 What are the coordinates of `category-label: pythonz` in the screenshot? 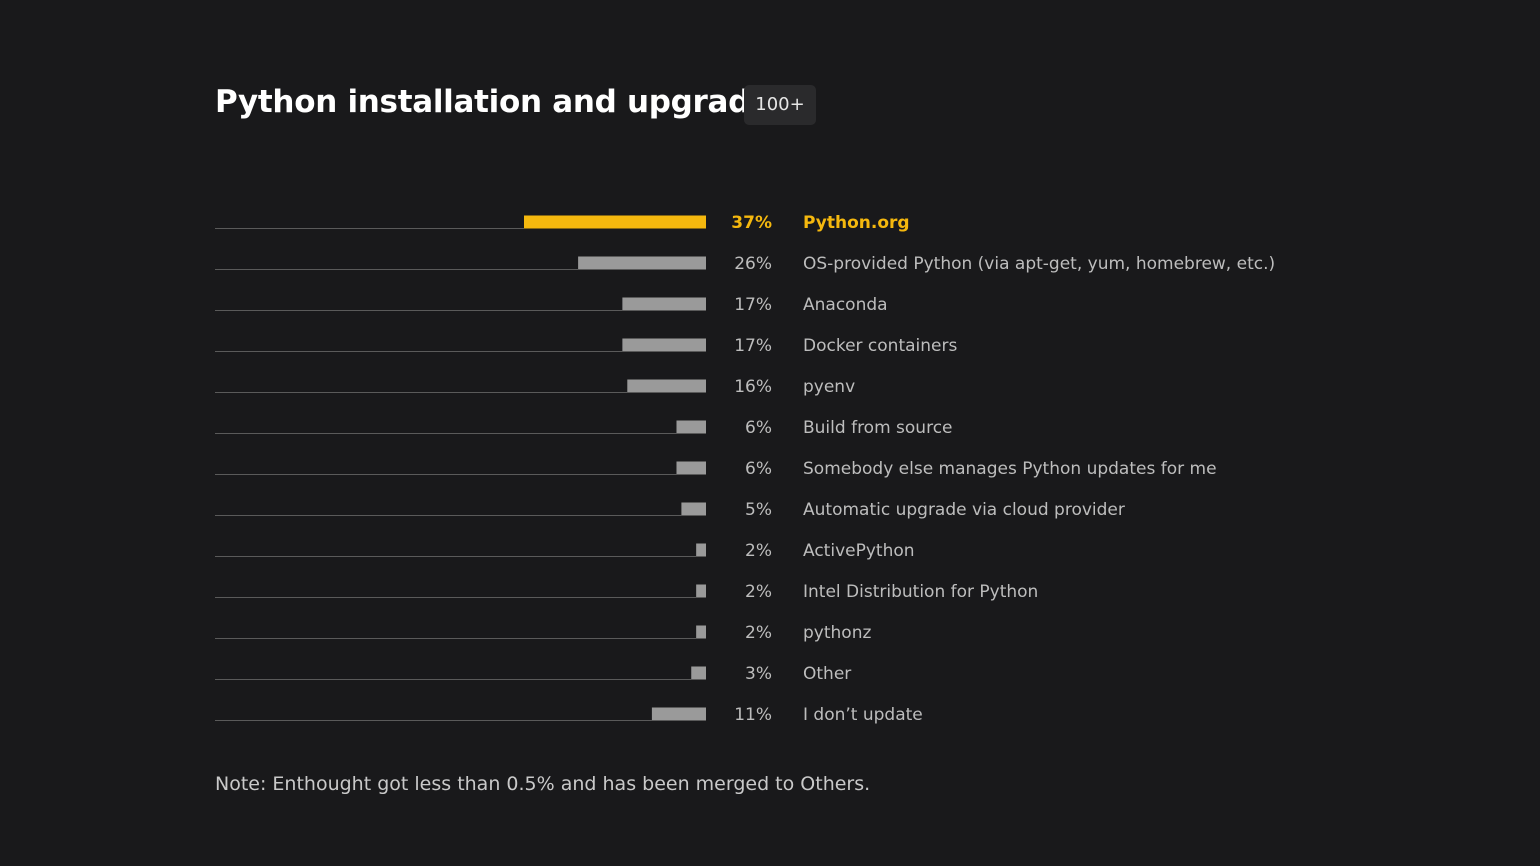 It's located at (837, 633).